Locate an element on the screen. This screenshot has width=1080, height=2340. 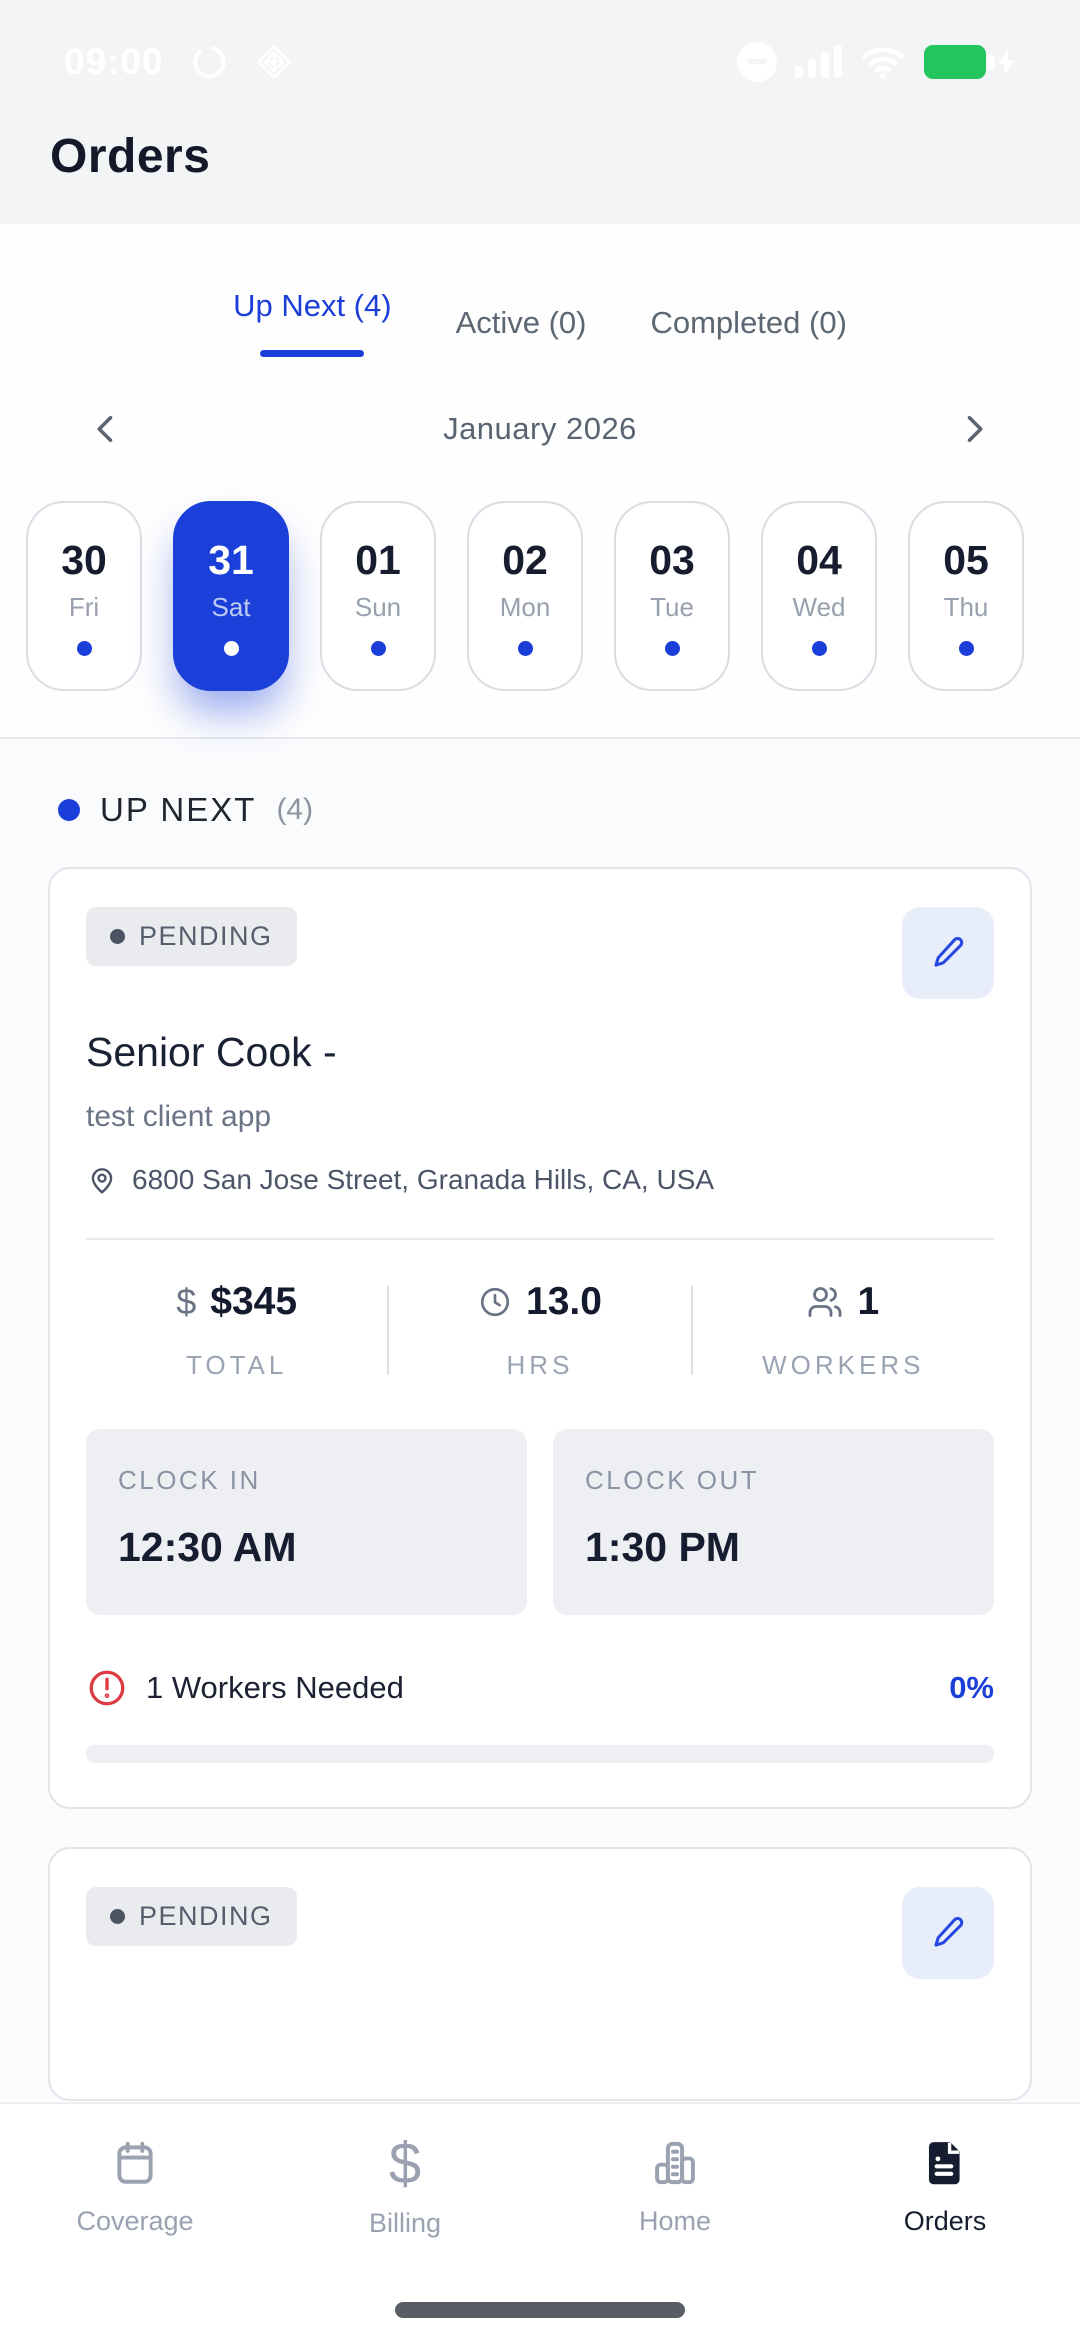
battery-icon is located at coordinates (973, 61).